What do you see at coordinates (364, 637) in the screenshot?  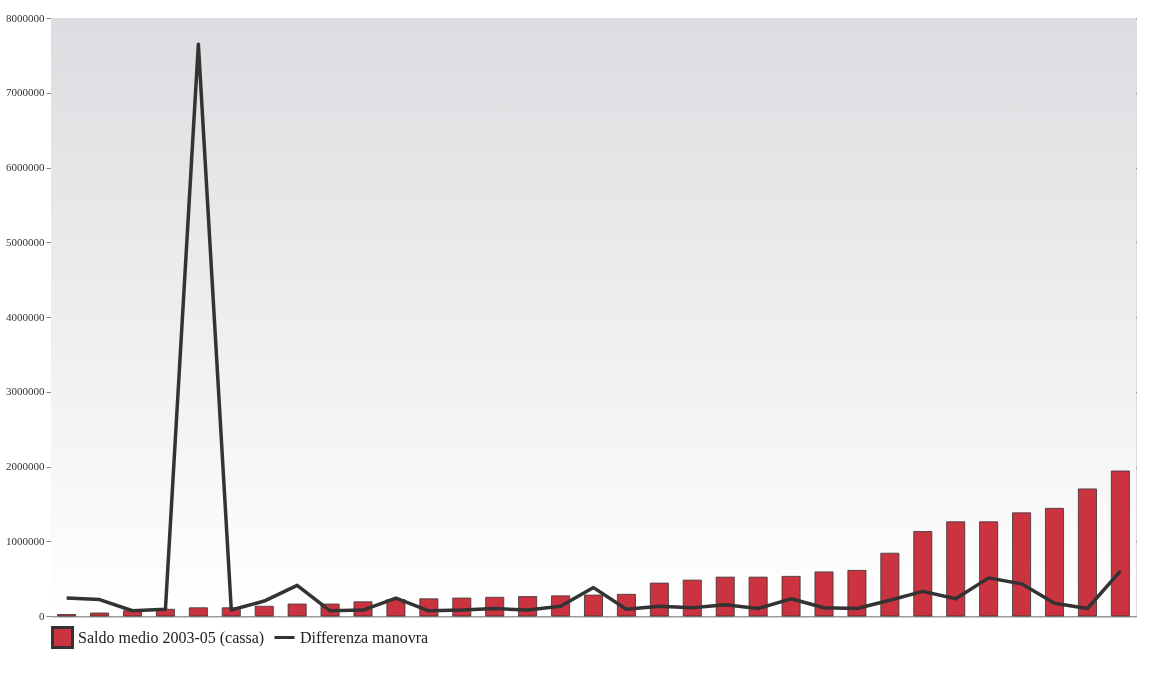 I see `legend-label: Differenza manovra` at bounding box center [364, 637].